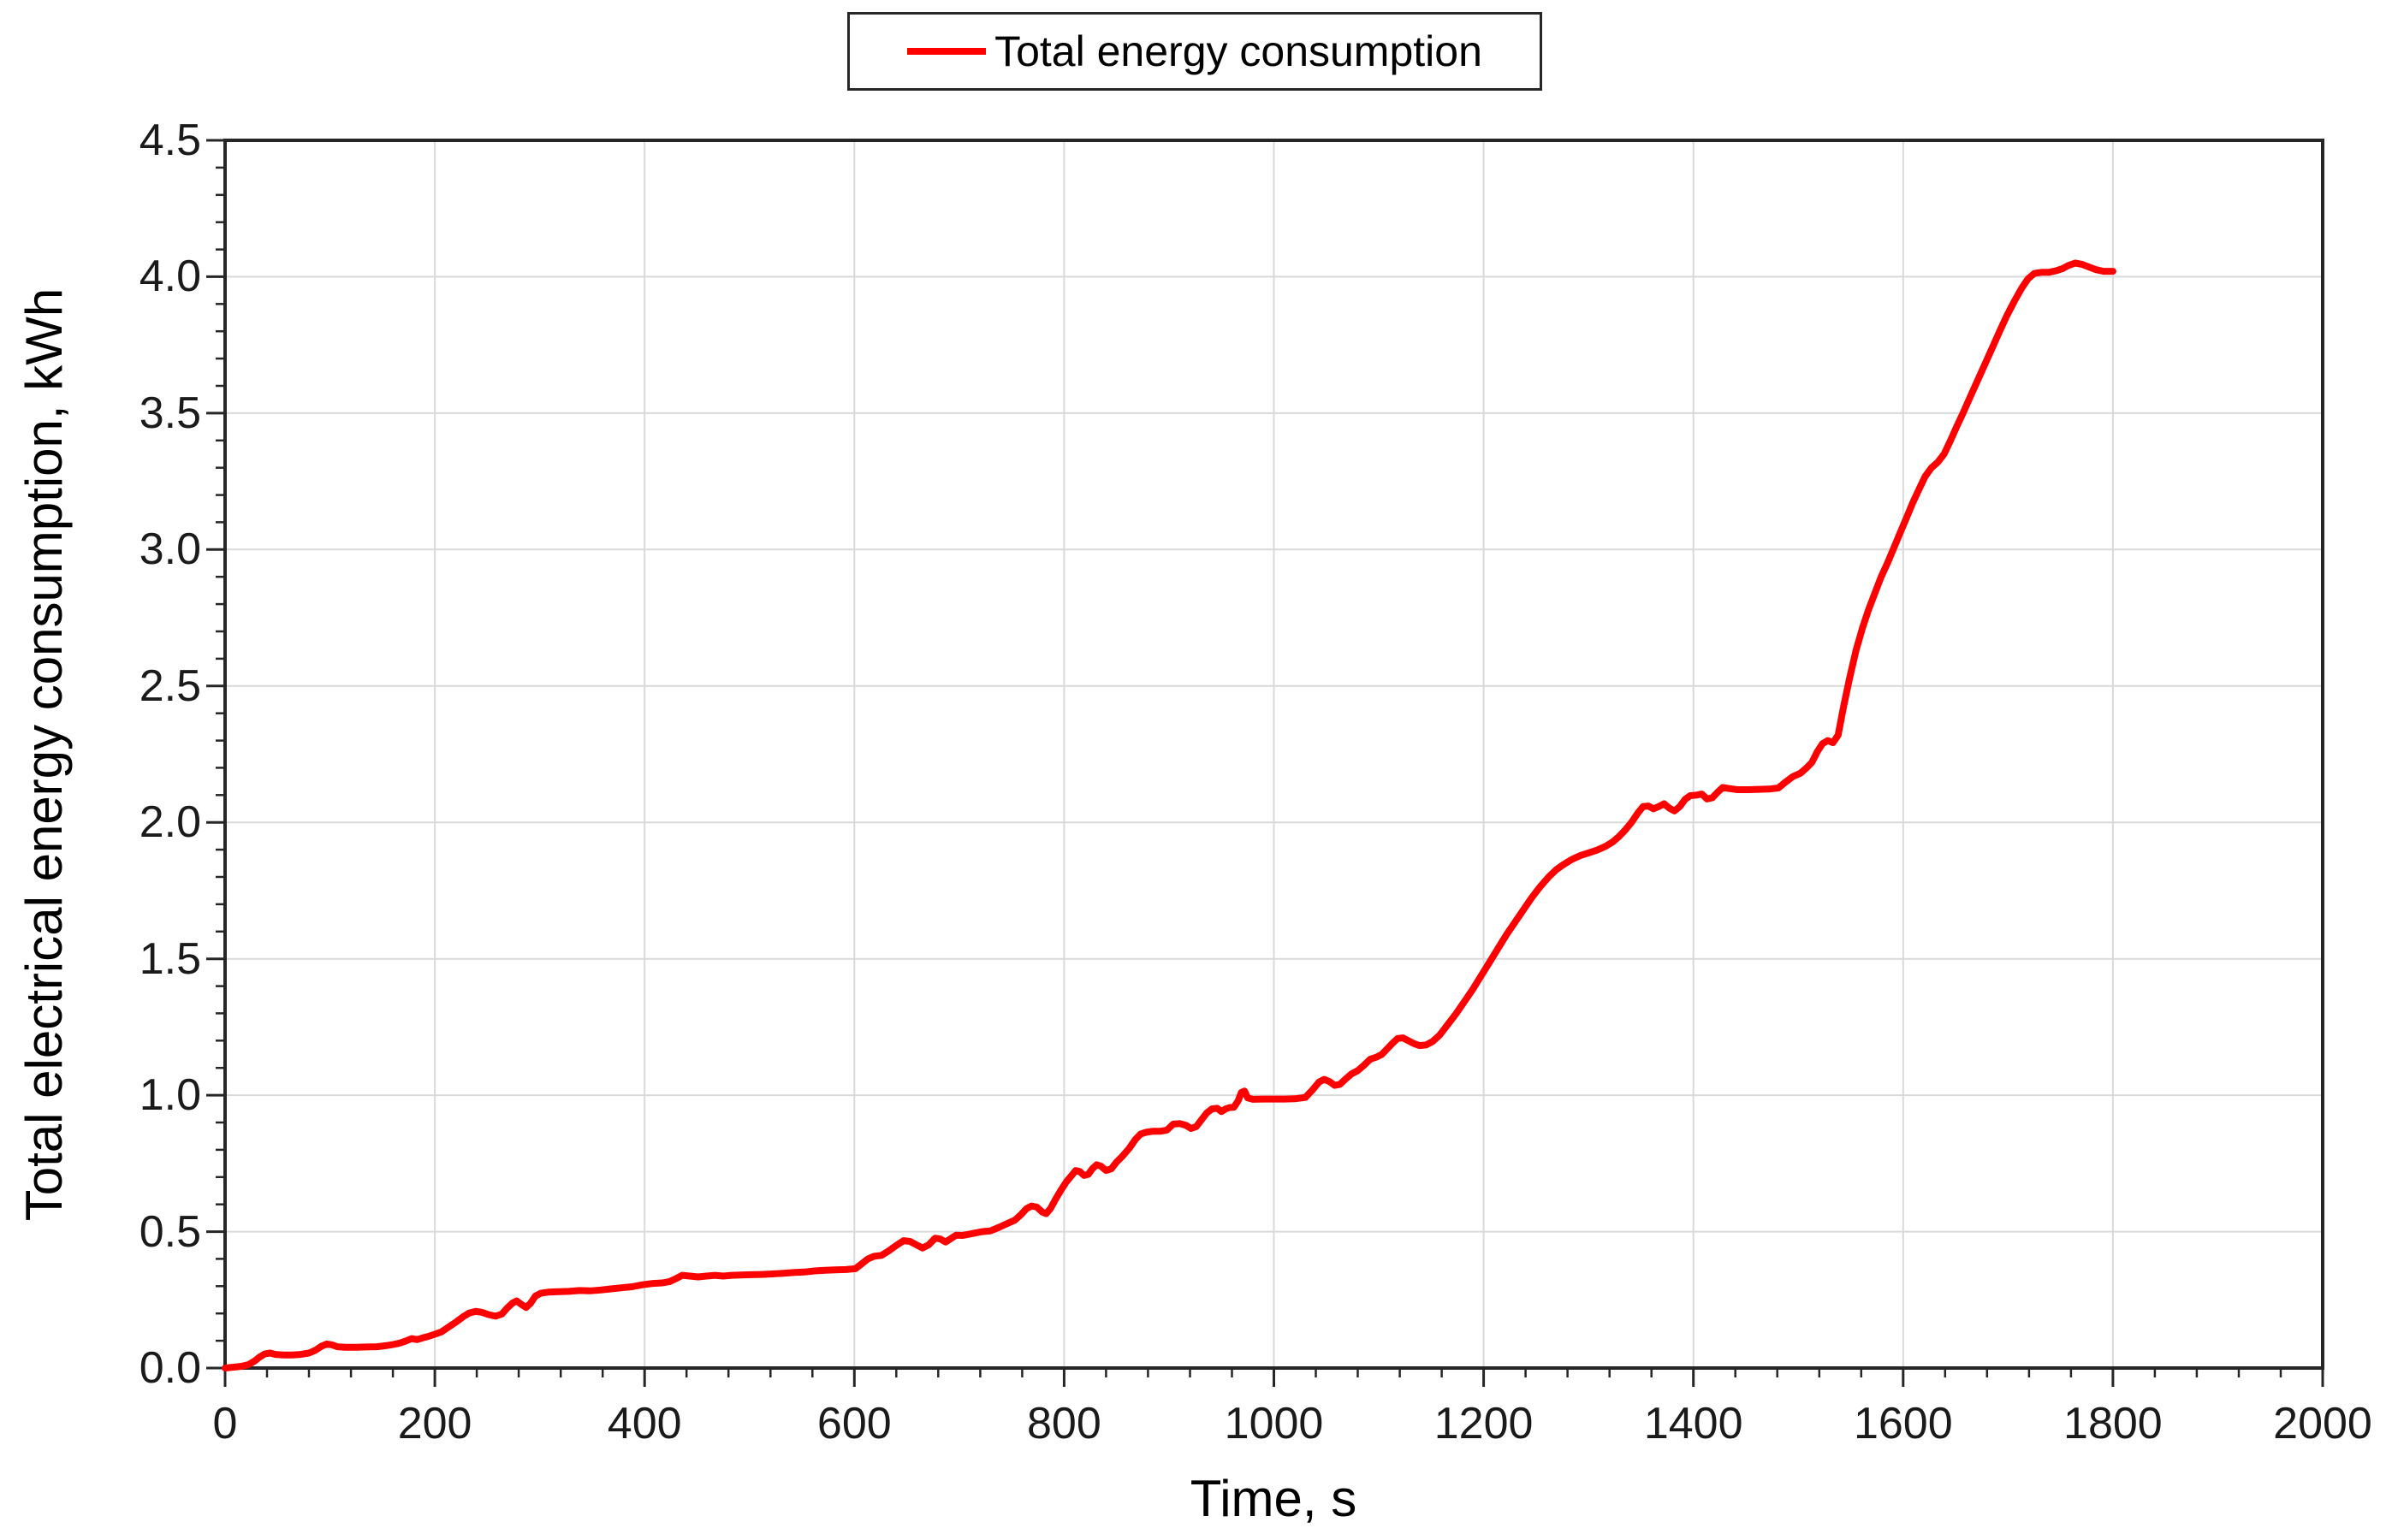 The width and height of the screenshot is (2392, 1540). What do you see at coordinates (170, 140) in the screenshot?
I see `y-tick-label: 4.5` at bounding box center [170, 140].